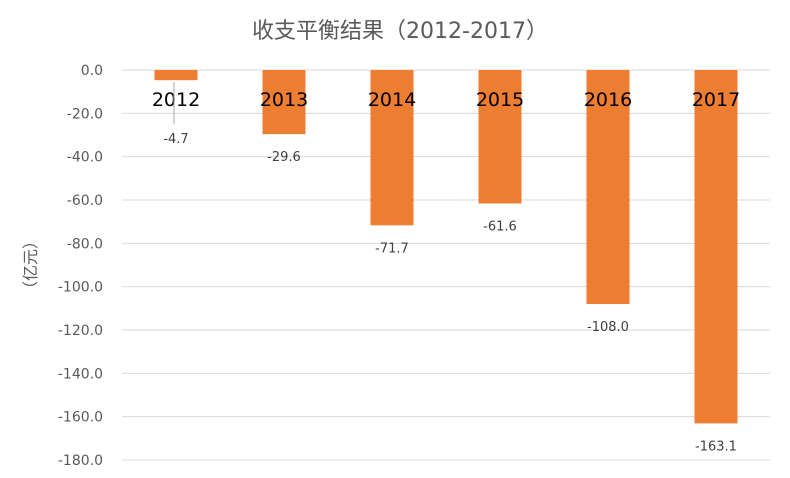 The height and width of the screenshot is (478, 790). What do you see at coordinates (608, 327) in the screenshot?
I see `data-label: -108.0` at bounding box center [608, 327].